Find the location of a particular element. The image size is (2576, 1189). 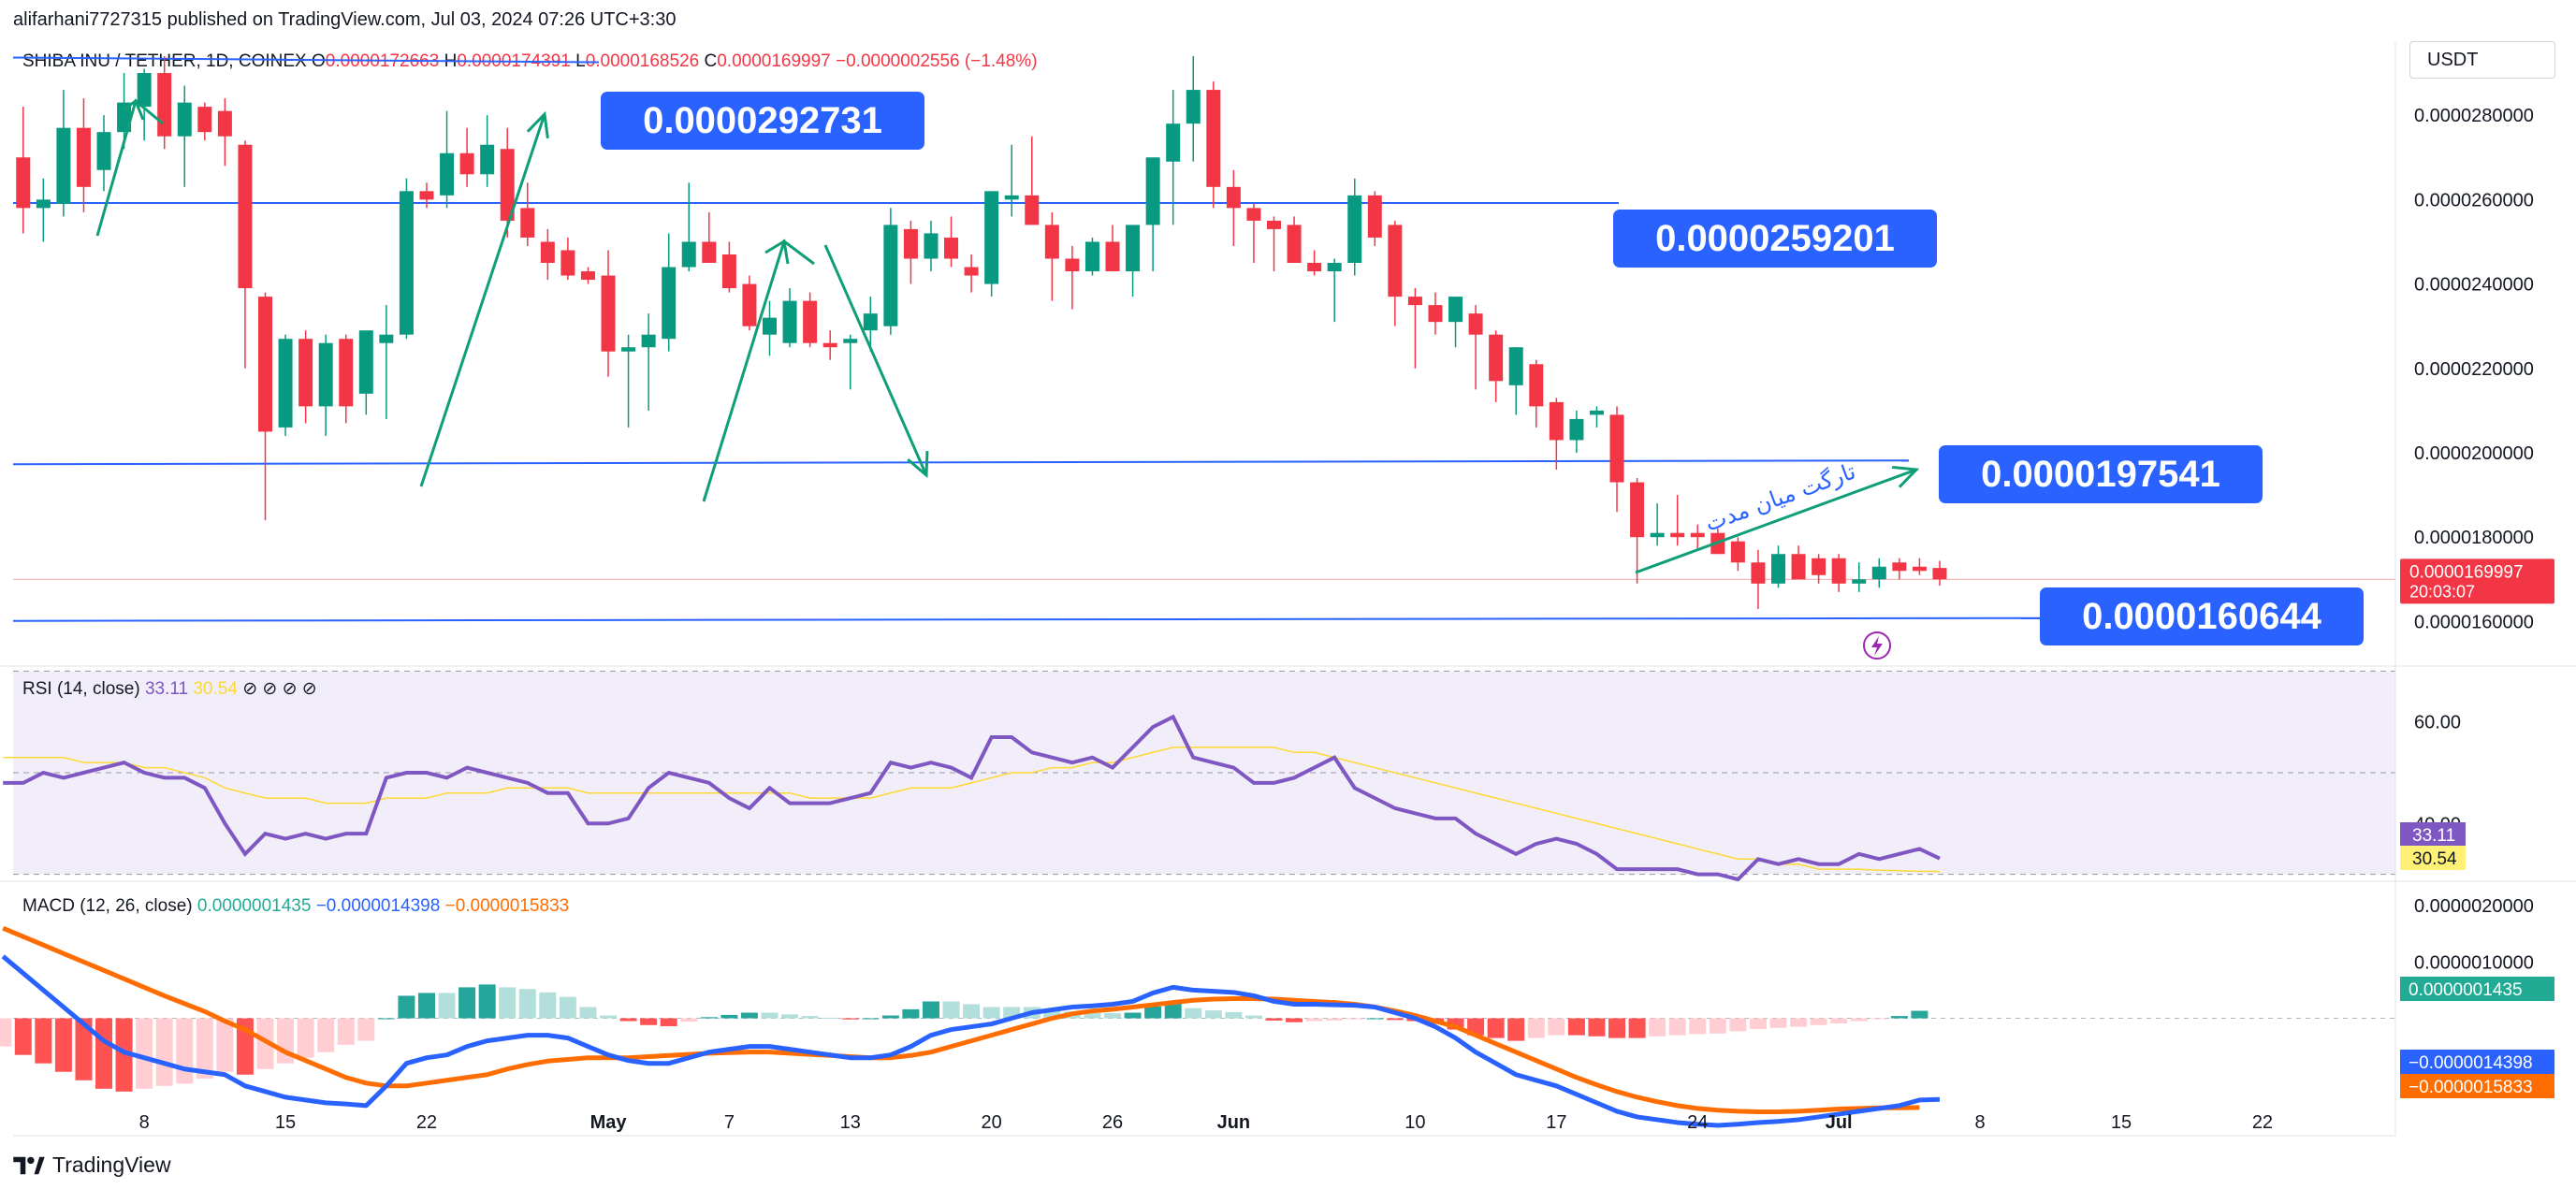

rsi-legend: RSI (14, close) 33.11 30.54 ⊘ ⊘ ⊘ ⊘ is located at coordinates (169, 689).